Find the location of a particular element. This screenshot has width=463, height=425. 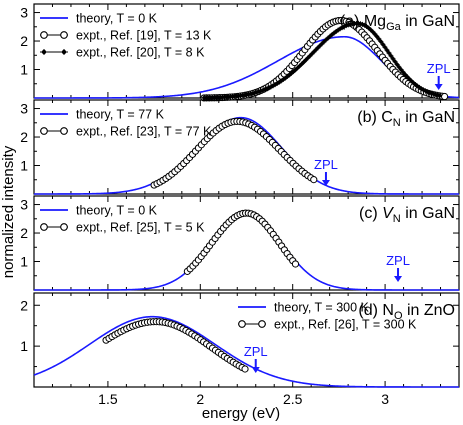

x-tick-label: 2.5 is located at coordinates (293, 399).